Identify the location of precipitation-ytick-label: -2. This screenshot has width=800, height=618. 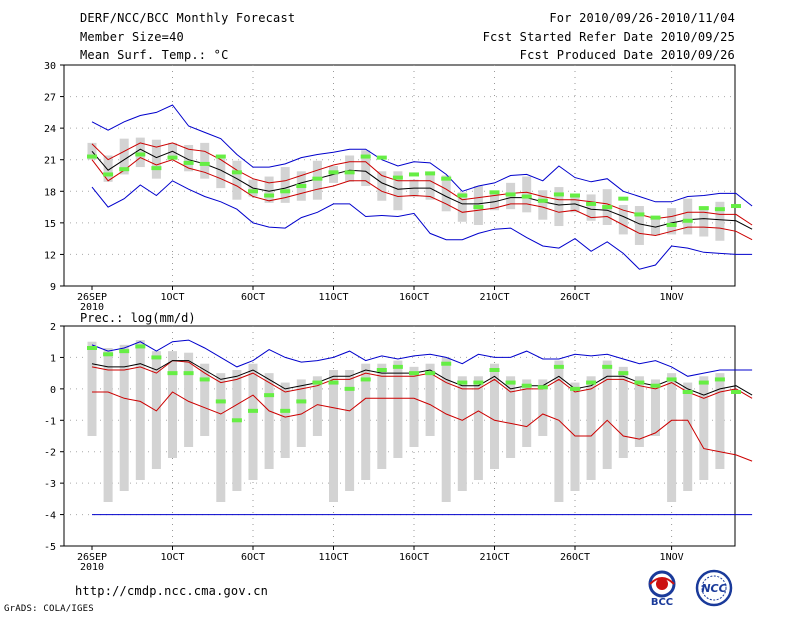
(50, 453).